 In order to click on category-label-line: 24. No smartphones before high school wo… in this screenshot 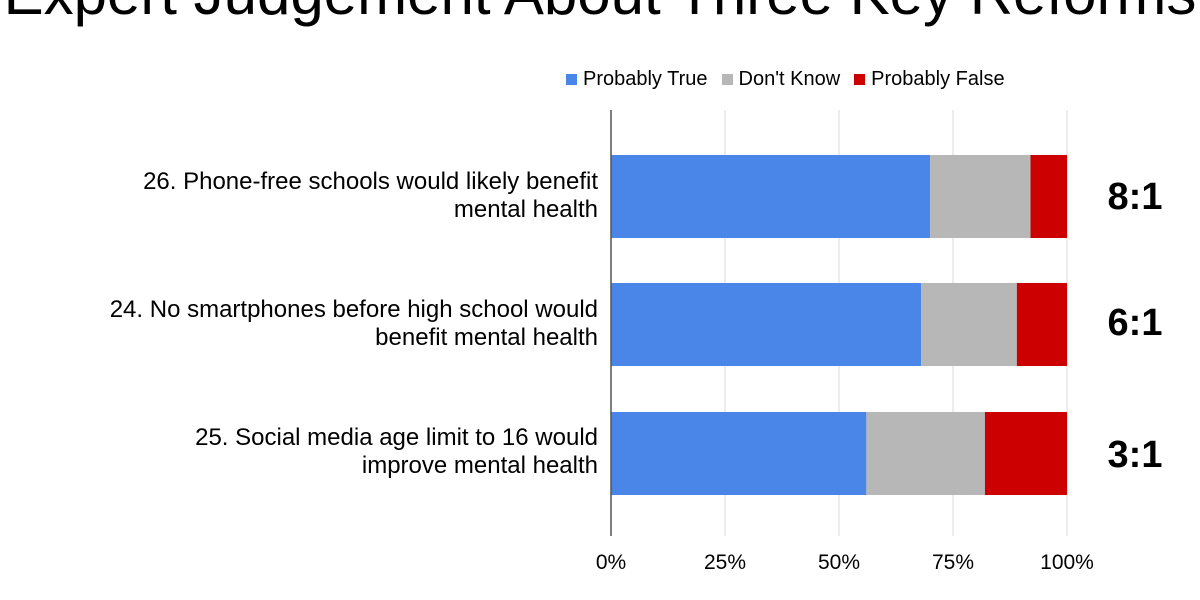, I will do `click(353, 309)`.